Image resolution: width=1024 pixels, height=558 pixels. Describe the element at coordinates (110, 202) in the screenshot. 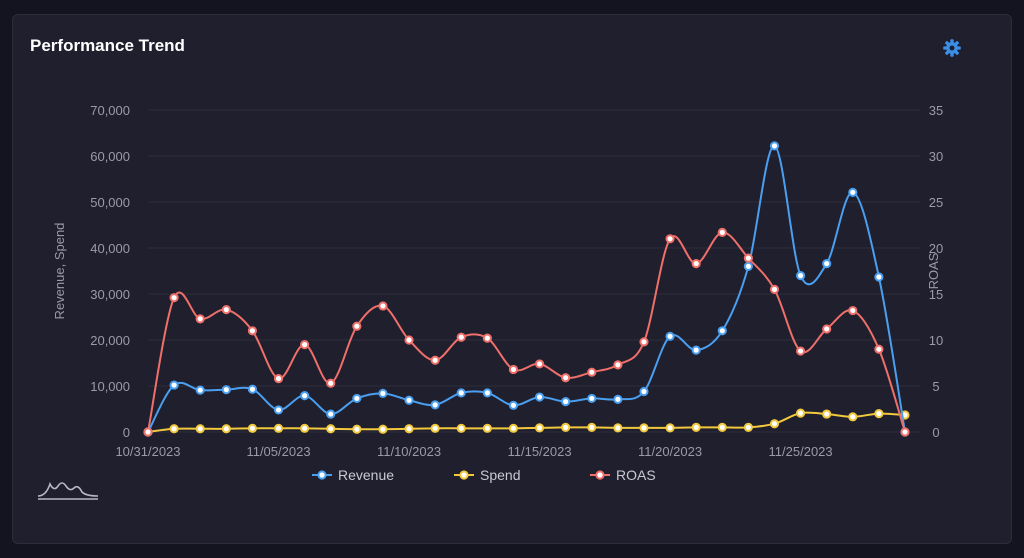

I see `y-tick-label: 50,000` at that location.